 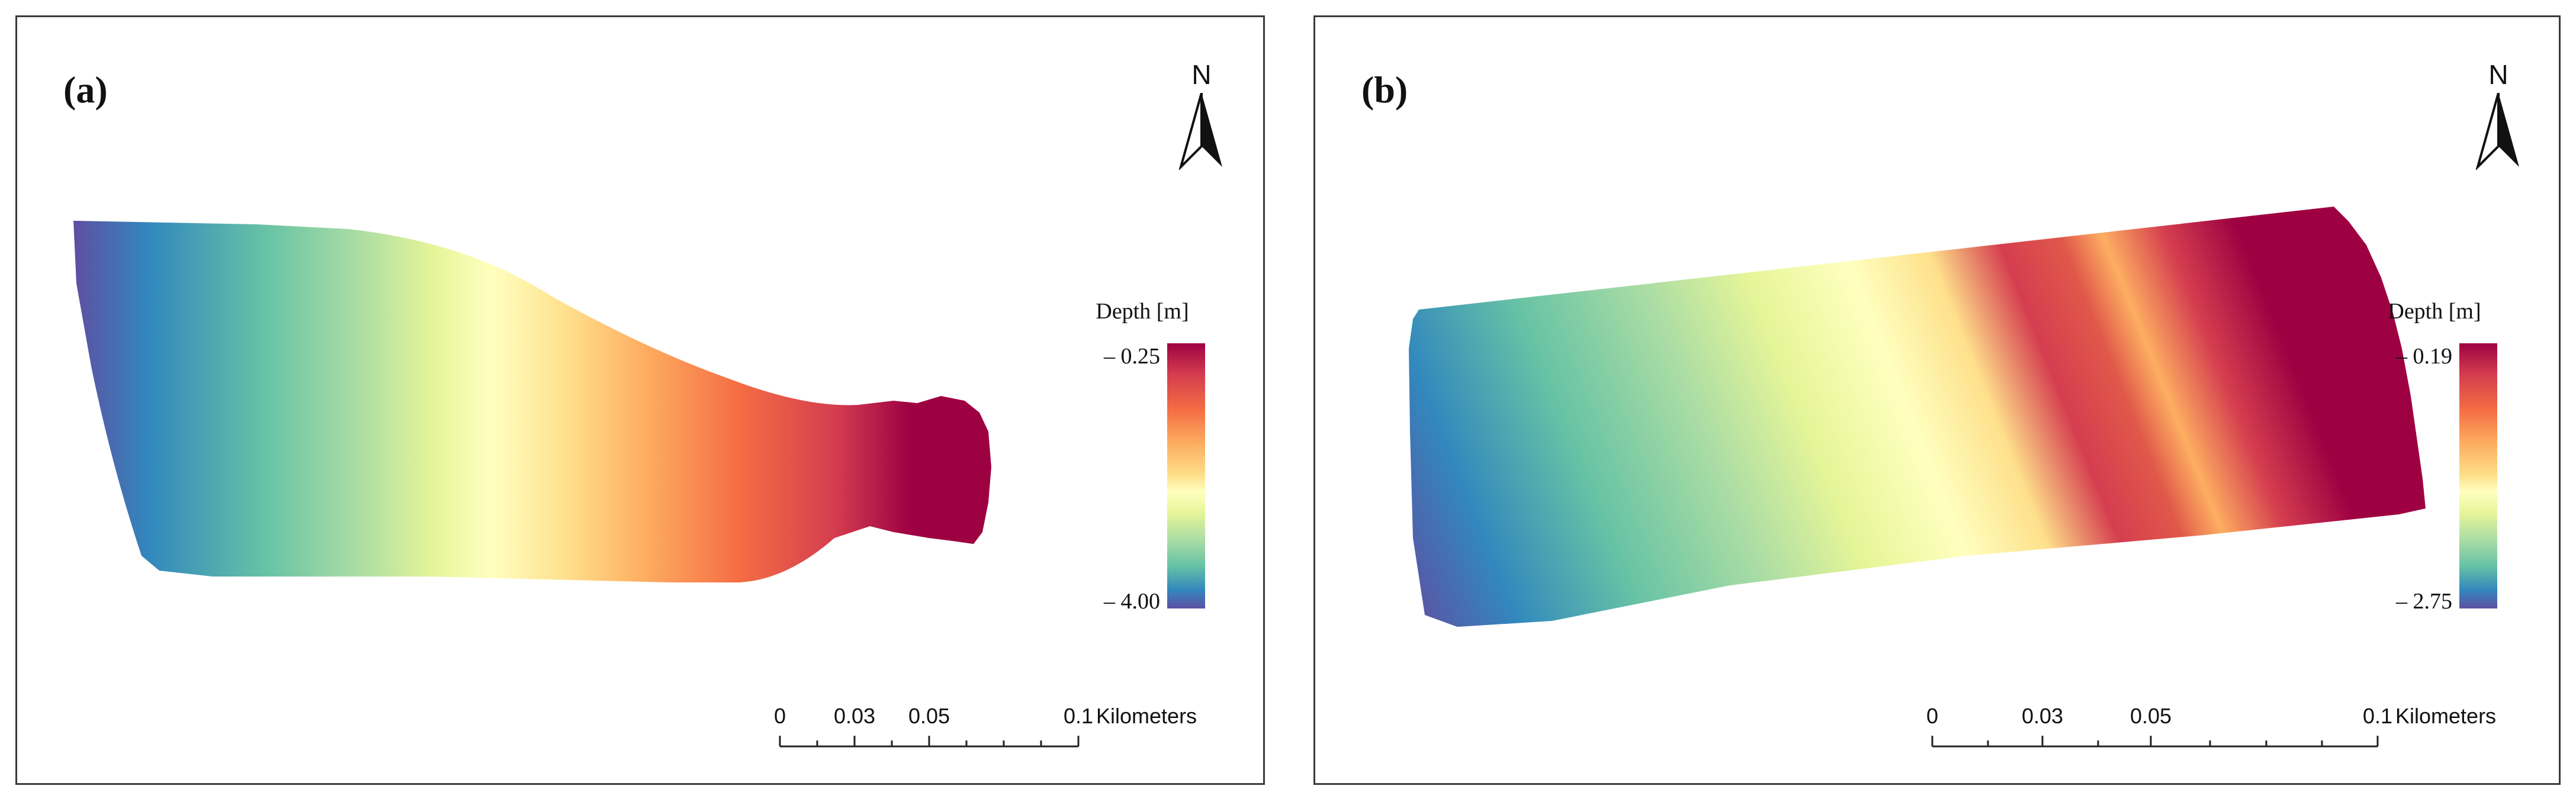 I want to click on legend-title-b: Depth [m], so click(x=2434, y=311).